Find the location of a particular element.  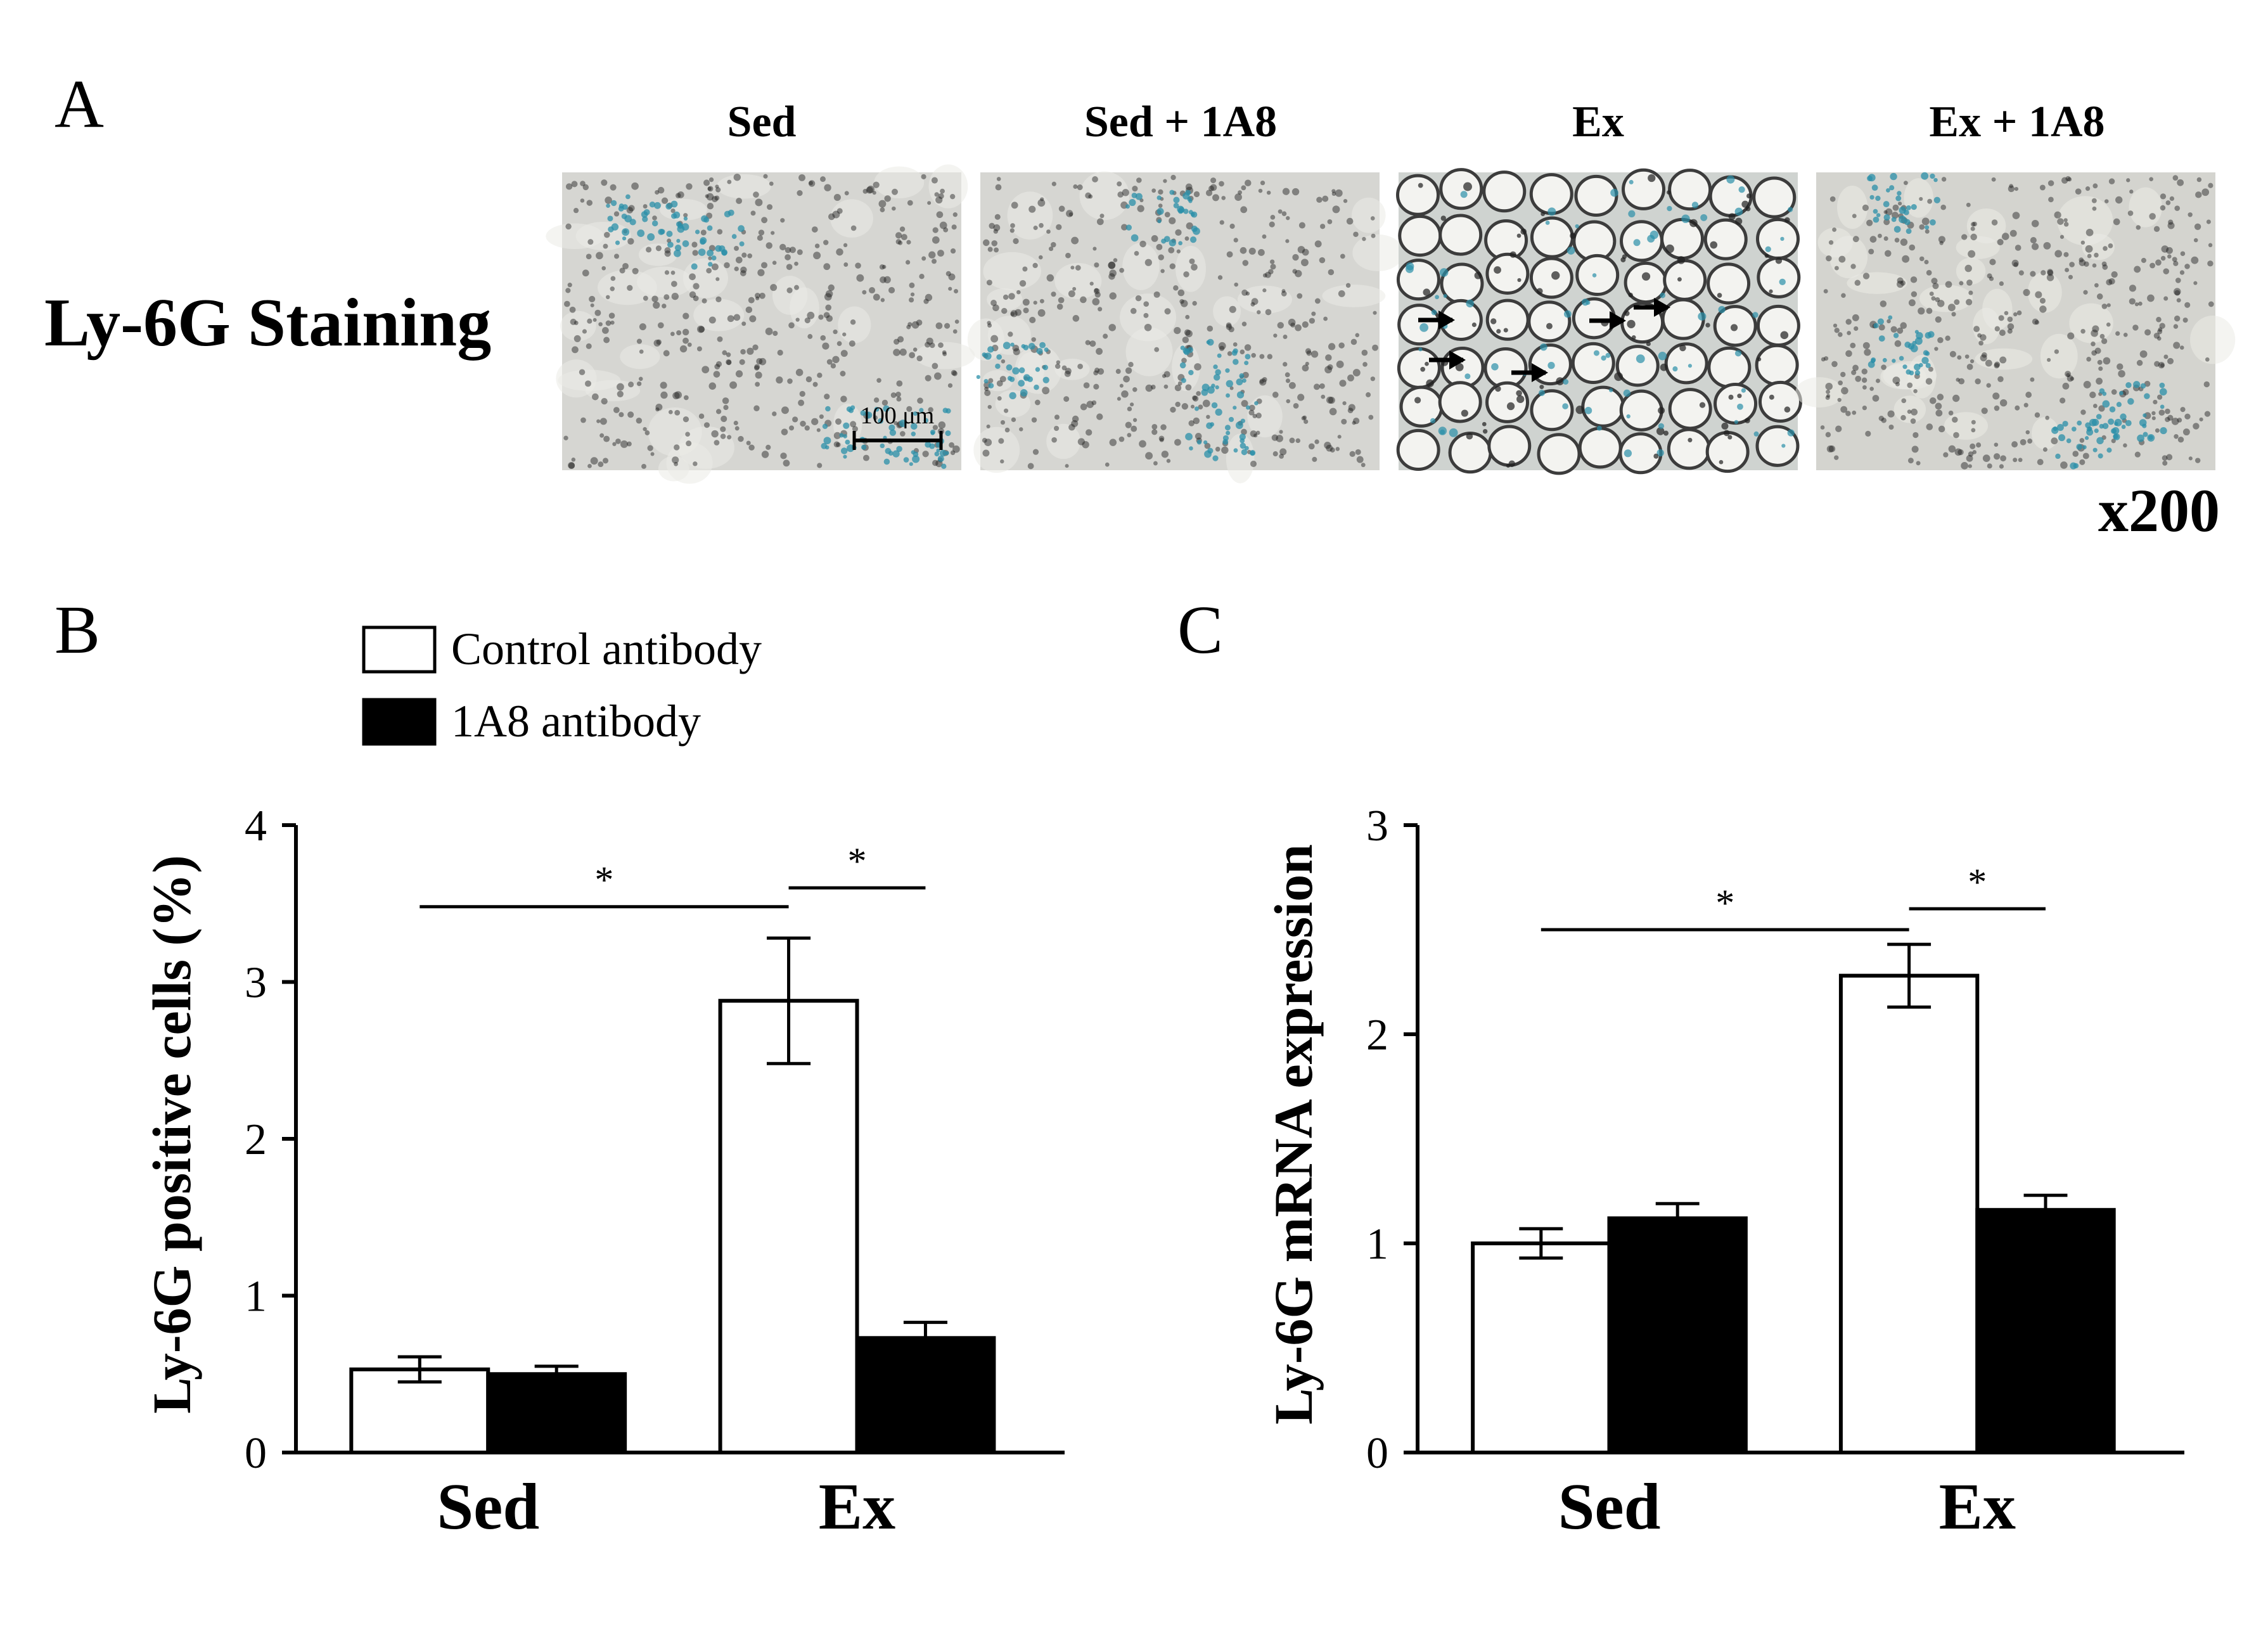

scale-bar-label: 100 μm is located at coordinates (897, 415).